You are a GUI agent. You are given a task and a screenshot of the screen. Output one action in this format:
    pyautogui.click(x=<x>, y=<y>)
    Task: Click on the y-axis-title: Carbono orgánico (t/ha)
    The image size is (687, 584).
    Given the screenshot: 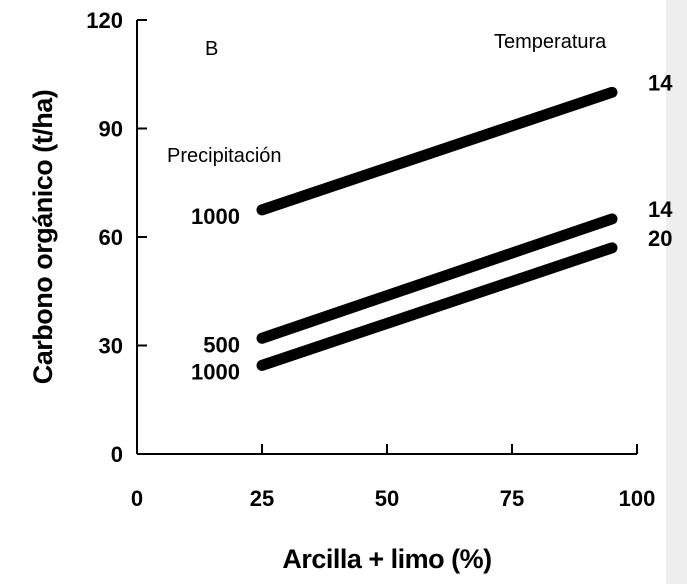 What is the action you would take?
    pyautogui.click(x=43, y=237)
    